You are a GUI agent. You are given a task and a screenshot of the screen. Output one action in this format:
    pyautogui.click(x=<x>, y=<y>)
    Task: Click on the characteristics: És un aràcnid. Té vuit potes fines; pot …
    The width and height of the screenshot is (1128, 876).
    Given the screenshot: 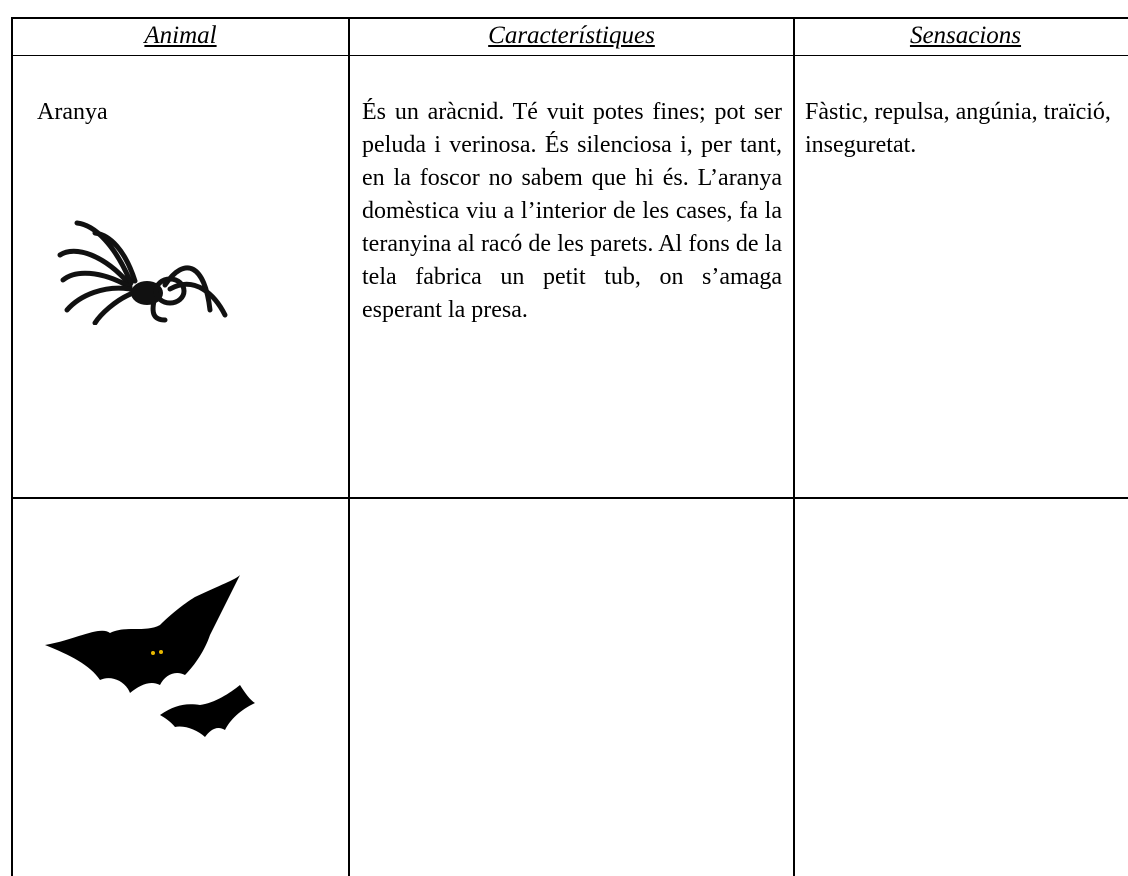 What is the action you would take?
    pyautogui.click(x=572, y=211)
    